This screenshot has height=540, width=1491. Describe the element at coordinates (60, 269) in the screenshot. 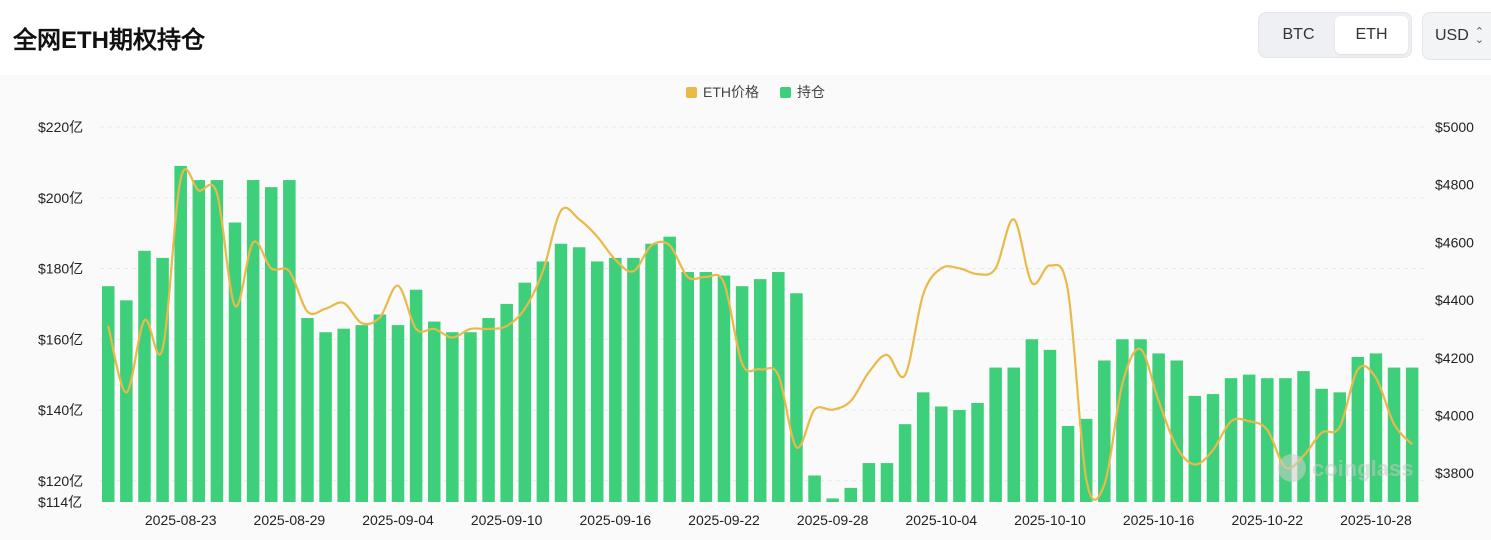

I see `left-axis-tick: $180亿` at that location.